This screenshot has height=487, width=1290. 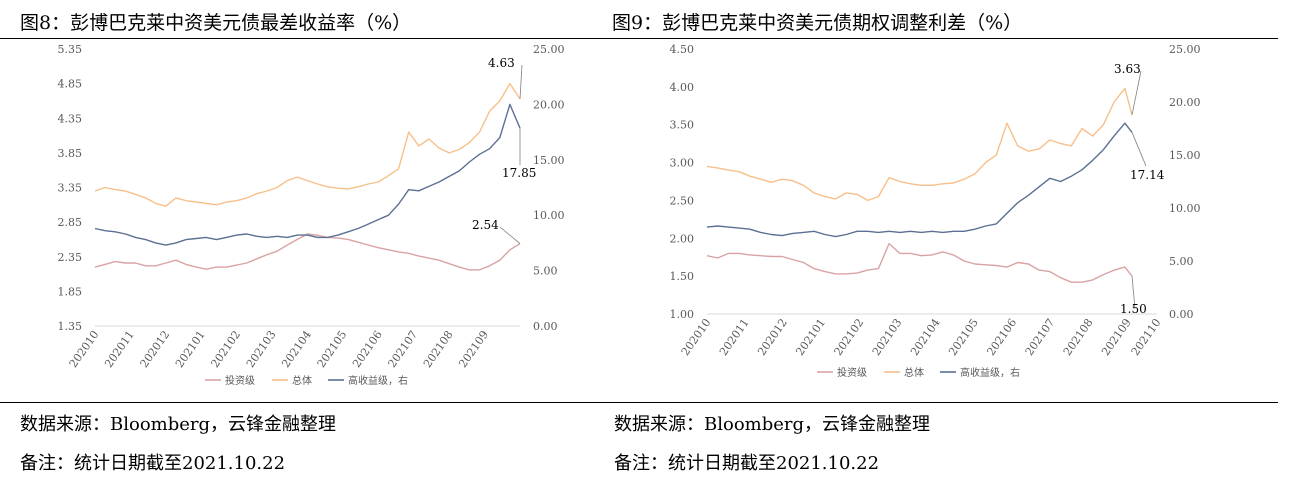 What do you see at coordinates (682, 163) in the screenshot?
I see `y-left-tick-label: 3.00` at bounding box center [682, 163].